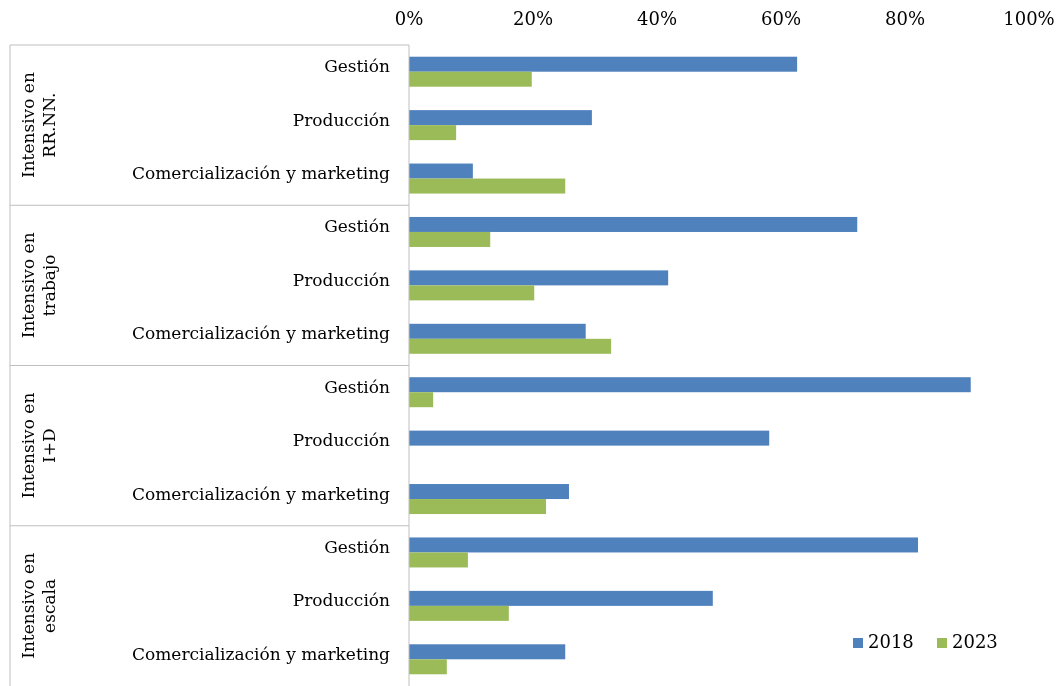 This screenshot has height=686, width=1064. I want to click on x-tick-label: 40%, so click(657, 18).